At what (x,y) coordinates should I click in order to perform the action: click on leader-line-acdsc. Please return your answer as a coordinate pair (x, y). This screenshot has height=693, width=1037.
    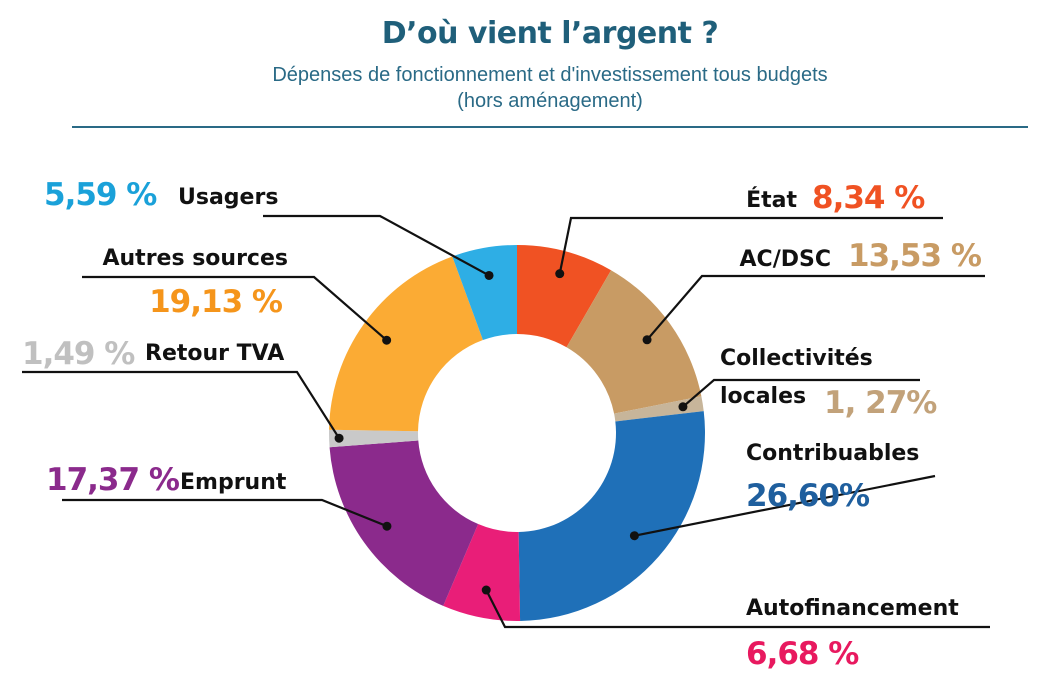
    Looking at the image, I should click on (815, 307).